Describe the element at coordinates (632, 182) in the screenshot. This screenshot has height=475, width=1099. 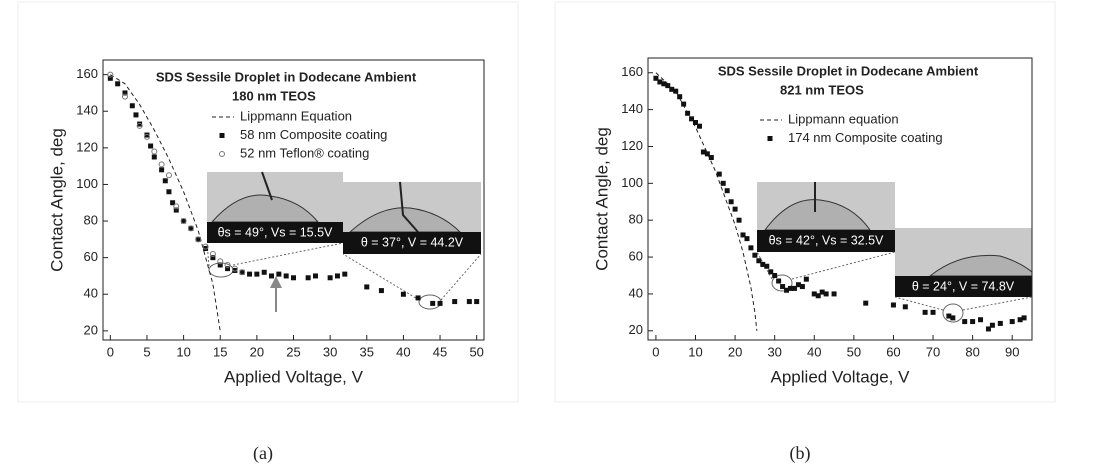
I see `y-tick-label: 100` at that location.